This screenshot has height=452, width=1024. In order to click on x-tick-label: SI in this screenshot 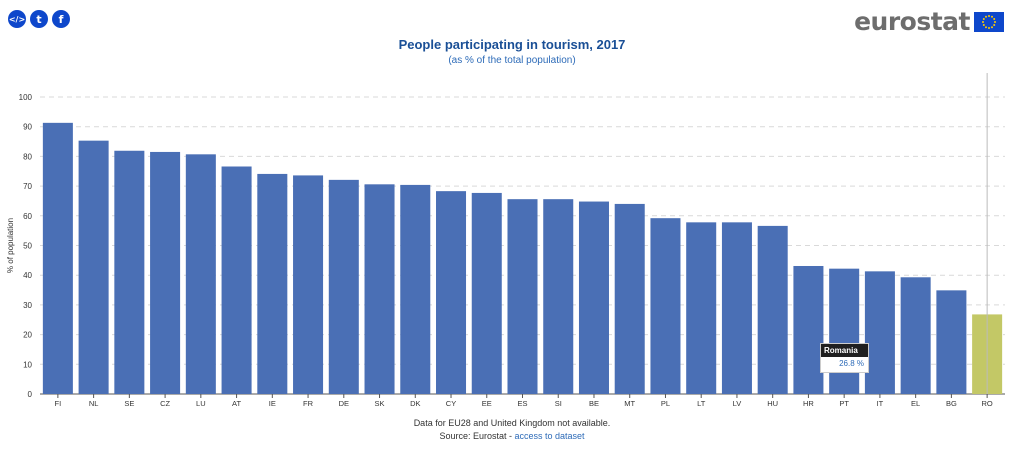, I will do `click(558, 403)`.